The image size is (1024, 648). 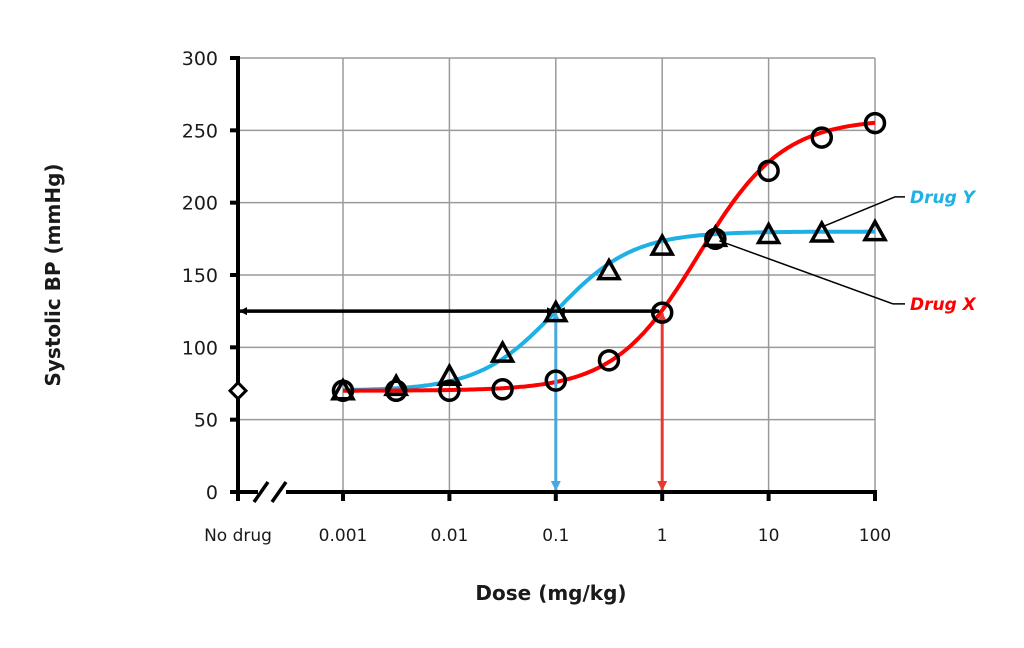 What do you see at coordinates (206, 421) in the screenshot?
I see `y-tick-label: 50` at bounding box center [206, 421].